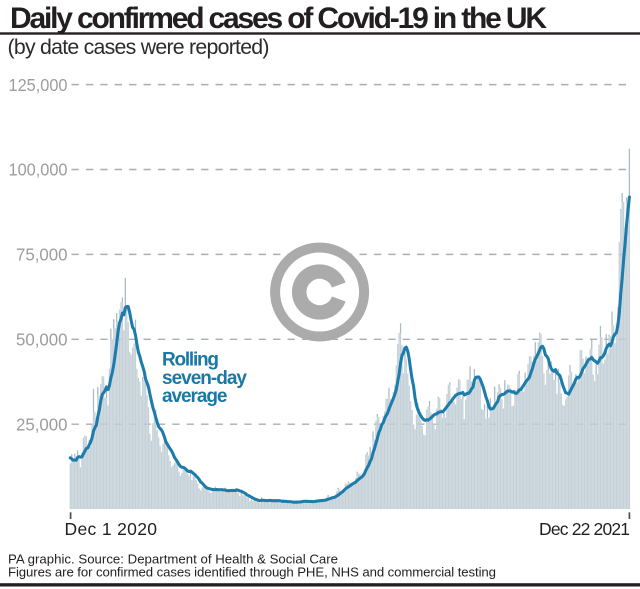  I want to click on svg-text: Dec 1 2020, so click(111, 529).